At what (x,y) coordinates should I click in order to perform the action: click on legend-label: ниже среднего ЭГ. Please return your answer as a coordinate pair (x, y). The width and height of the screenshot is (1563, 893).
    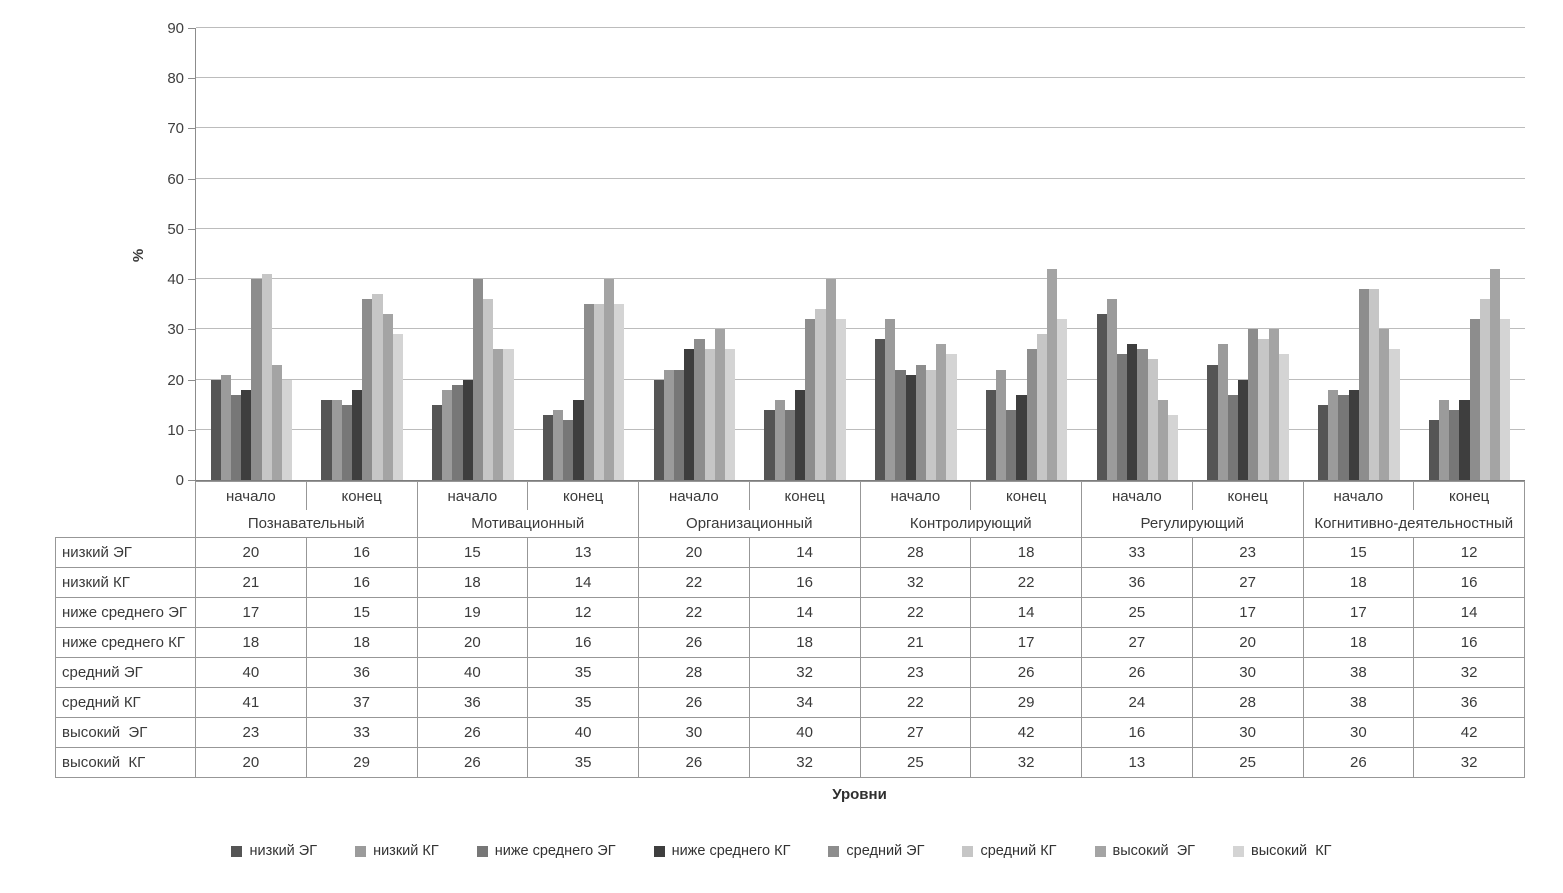
    Looking at the image, I should click on (555, 851).